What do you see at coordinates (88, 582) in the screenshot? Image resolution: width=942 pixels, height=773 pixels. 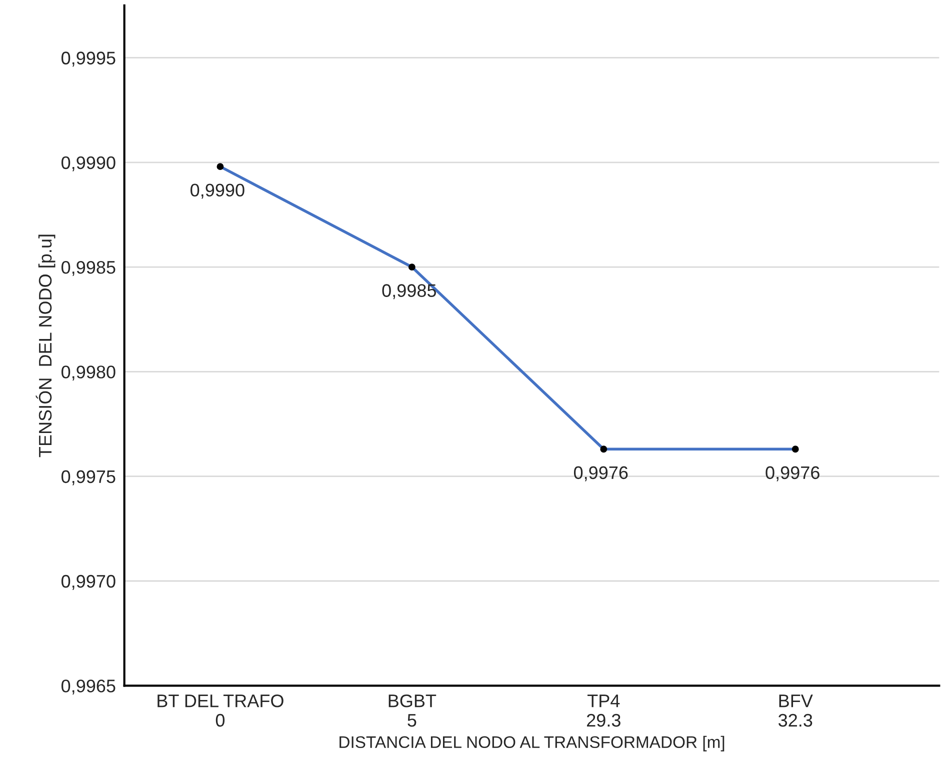 I see `y-tick-label: 0,9970` at bounding box center [88, 582].